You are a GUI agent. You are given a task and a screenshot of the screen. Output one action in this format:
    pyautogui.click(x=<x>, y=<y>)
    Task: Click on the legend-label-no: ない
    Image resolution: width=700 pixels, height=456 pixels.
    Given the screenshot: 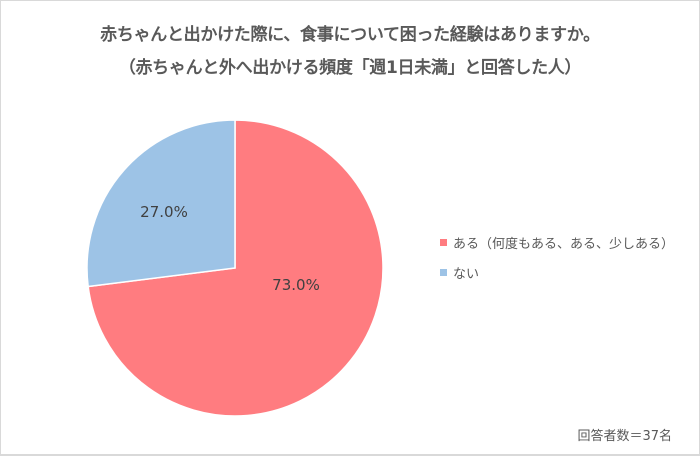 What is the action you would take?
    pyautogui.click(x=466, y=274)
    